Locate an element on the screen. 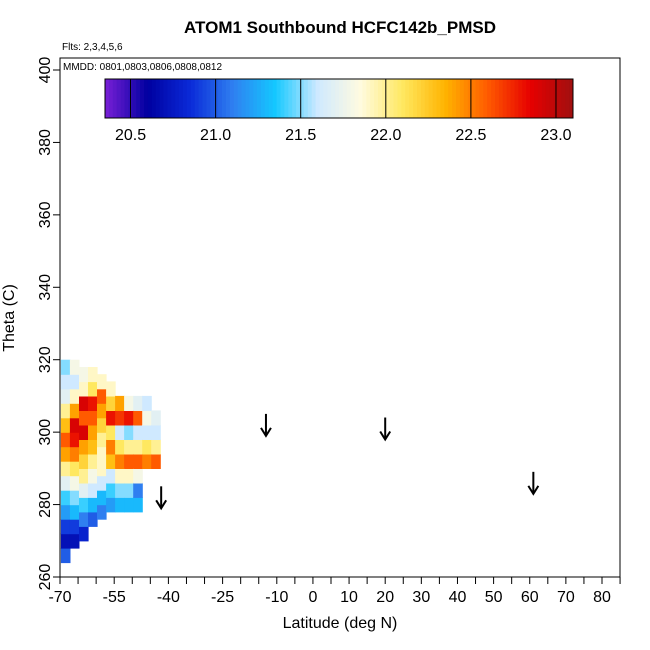 The width and height of the screenshot is (650, 650). x-tick-label: 40 is located at coordinates (458, 597).